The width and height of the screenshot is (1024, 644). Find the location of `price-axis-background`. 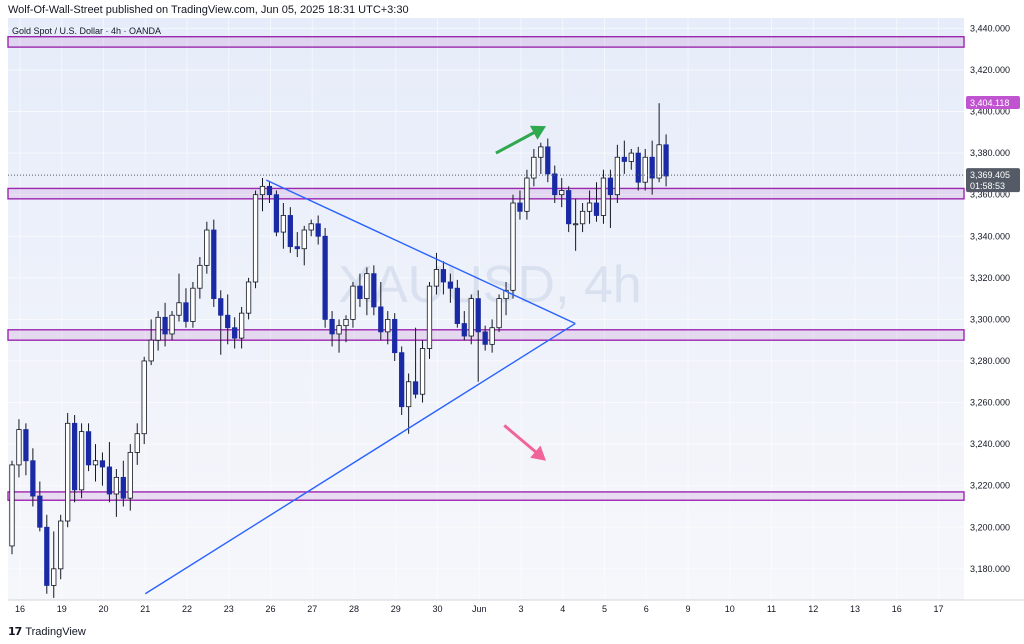

price-axis-background is located at coordinates (994, 309).